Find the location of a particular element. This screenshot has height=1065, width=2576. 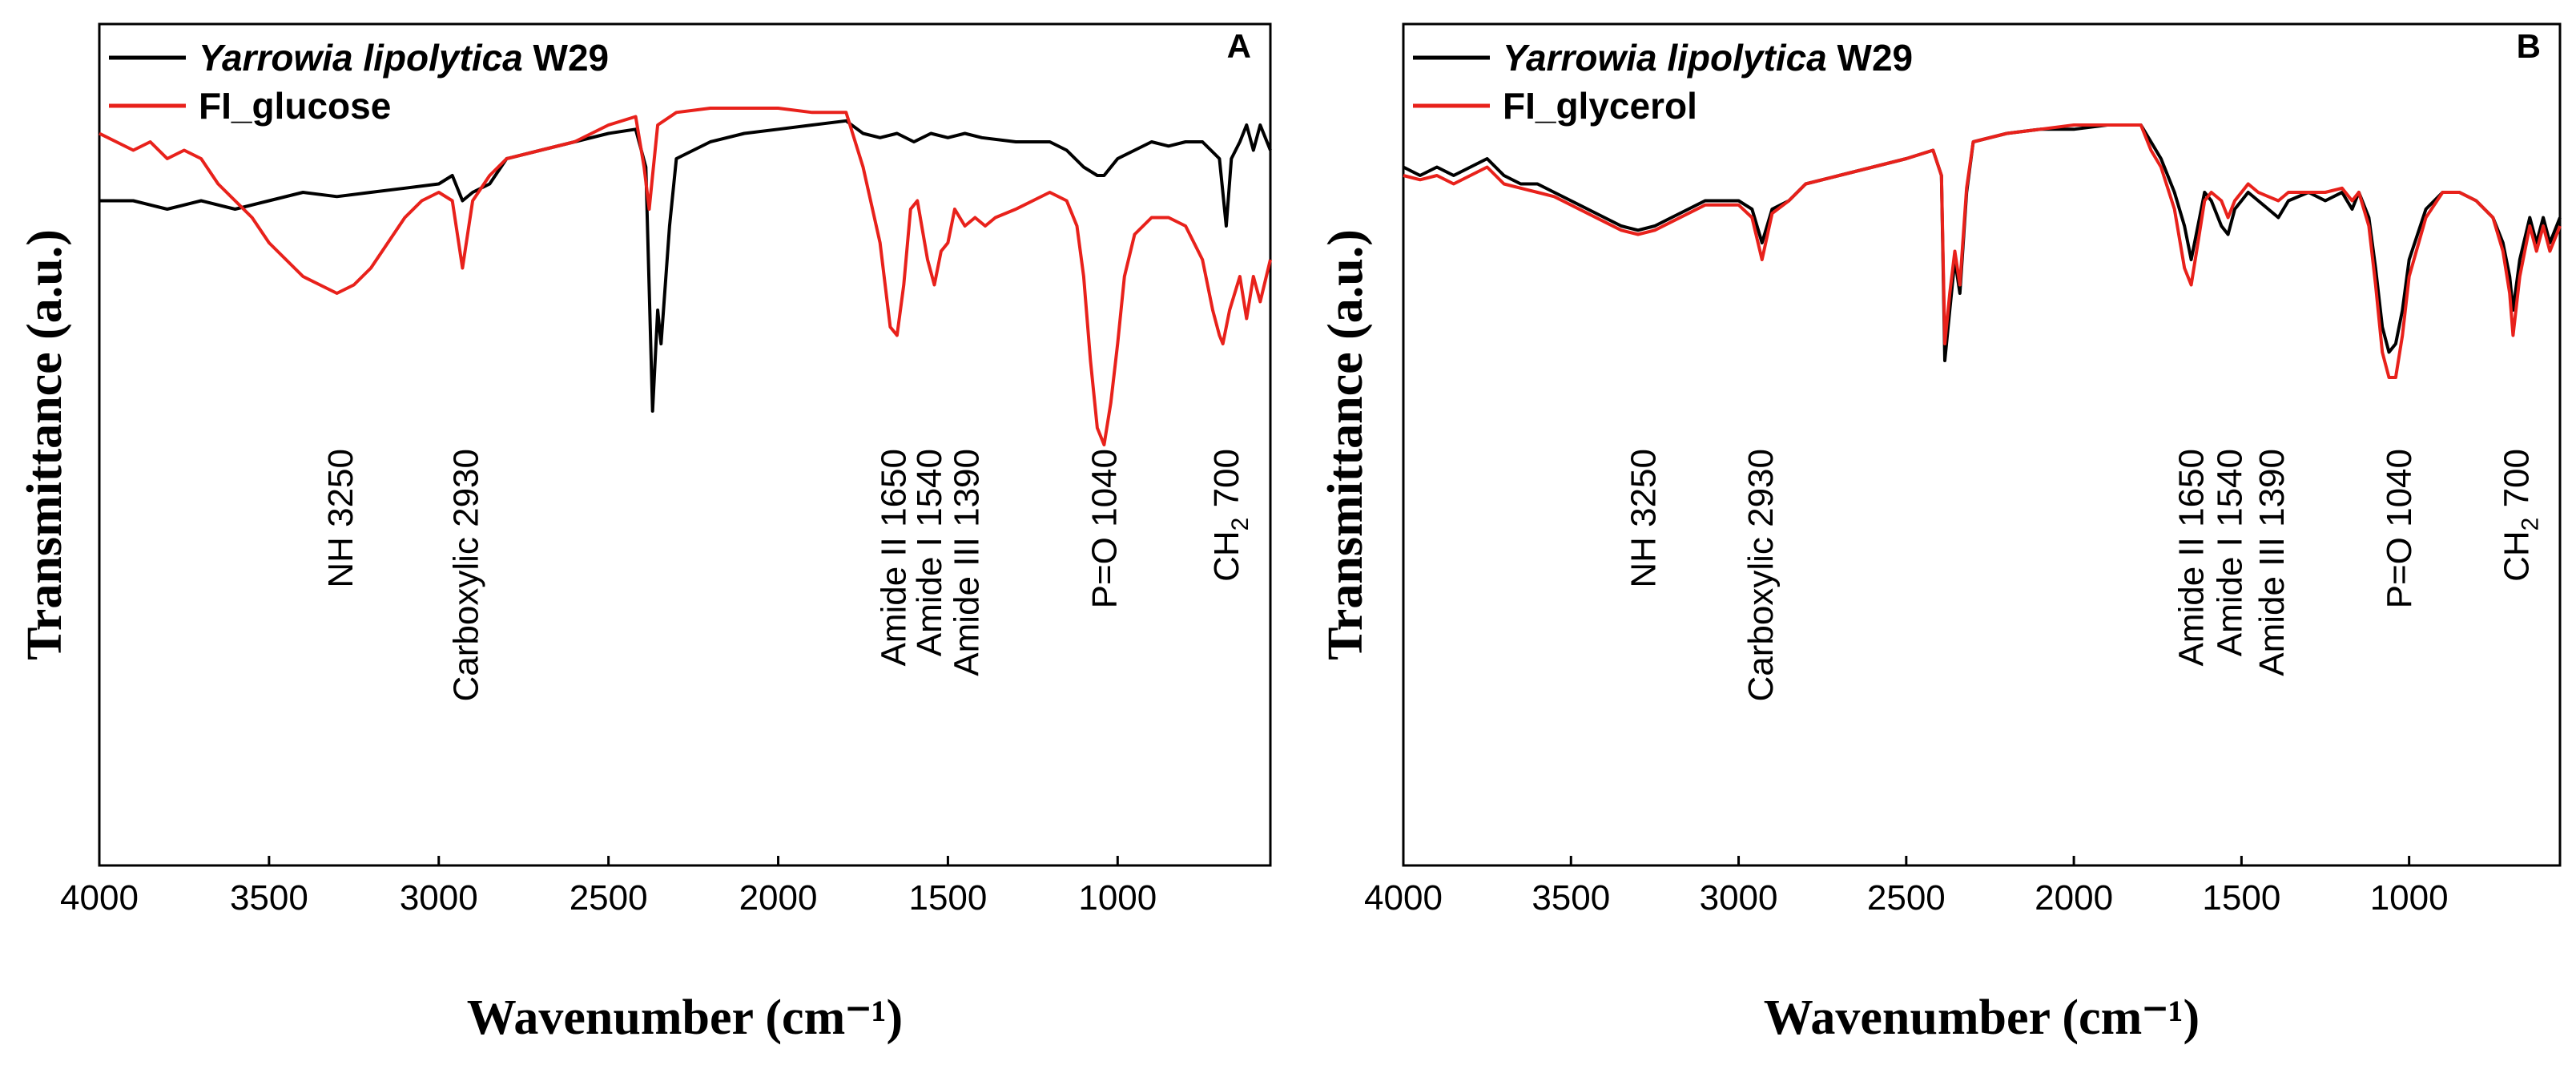

panel-b-legend-label: Yarrowia lipolytica W29 is located at coordinates (1708, 58).